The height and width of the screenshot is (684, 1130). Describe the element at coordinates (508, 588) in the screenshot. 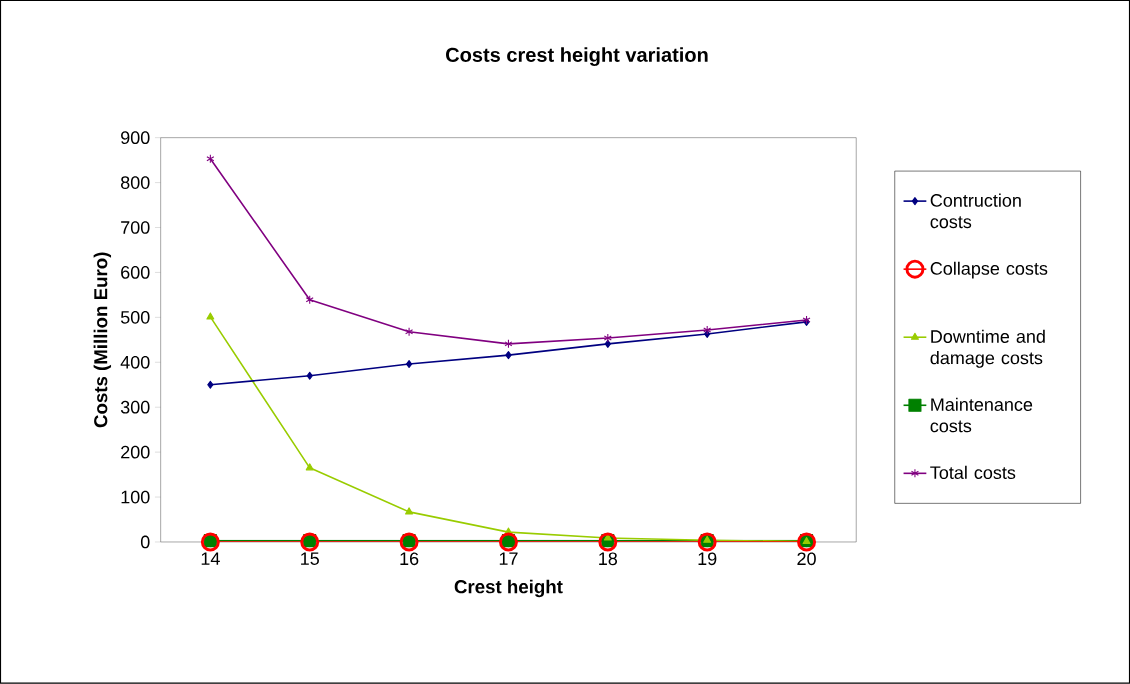

I see `x-axis-title: Crest height` at that location.